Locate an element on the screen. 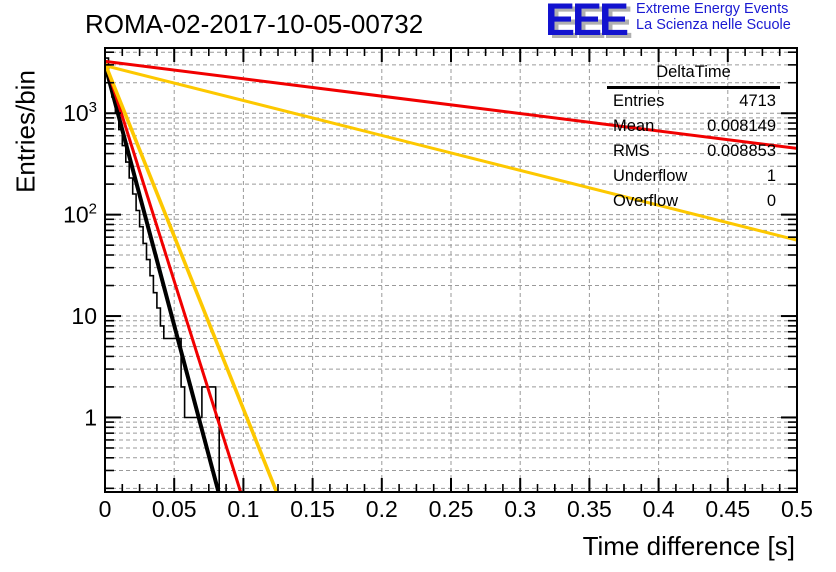 This screenshot has width=836, height=572. fit-red-steep is located at coordinates (174, 276).